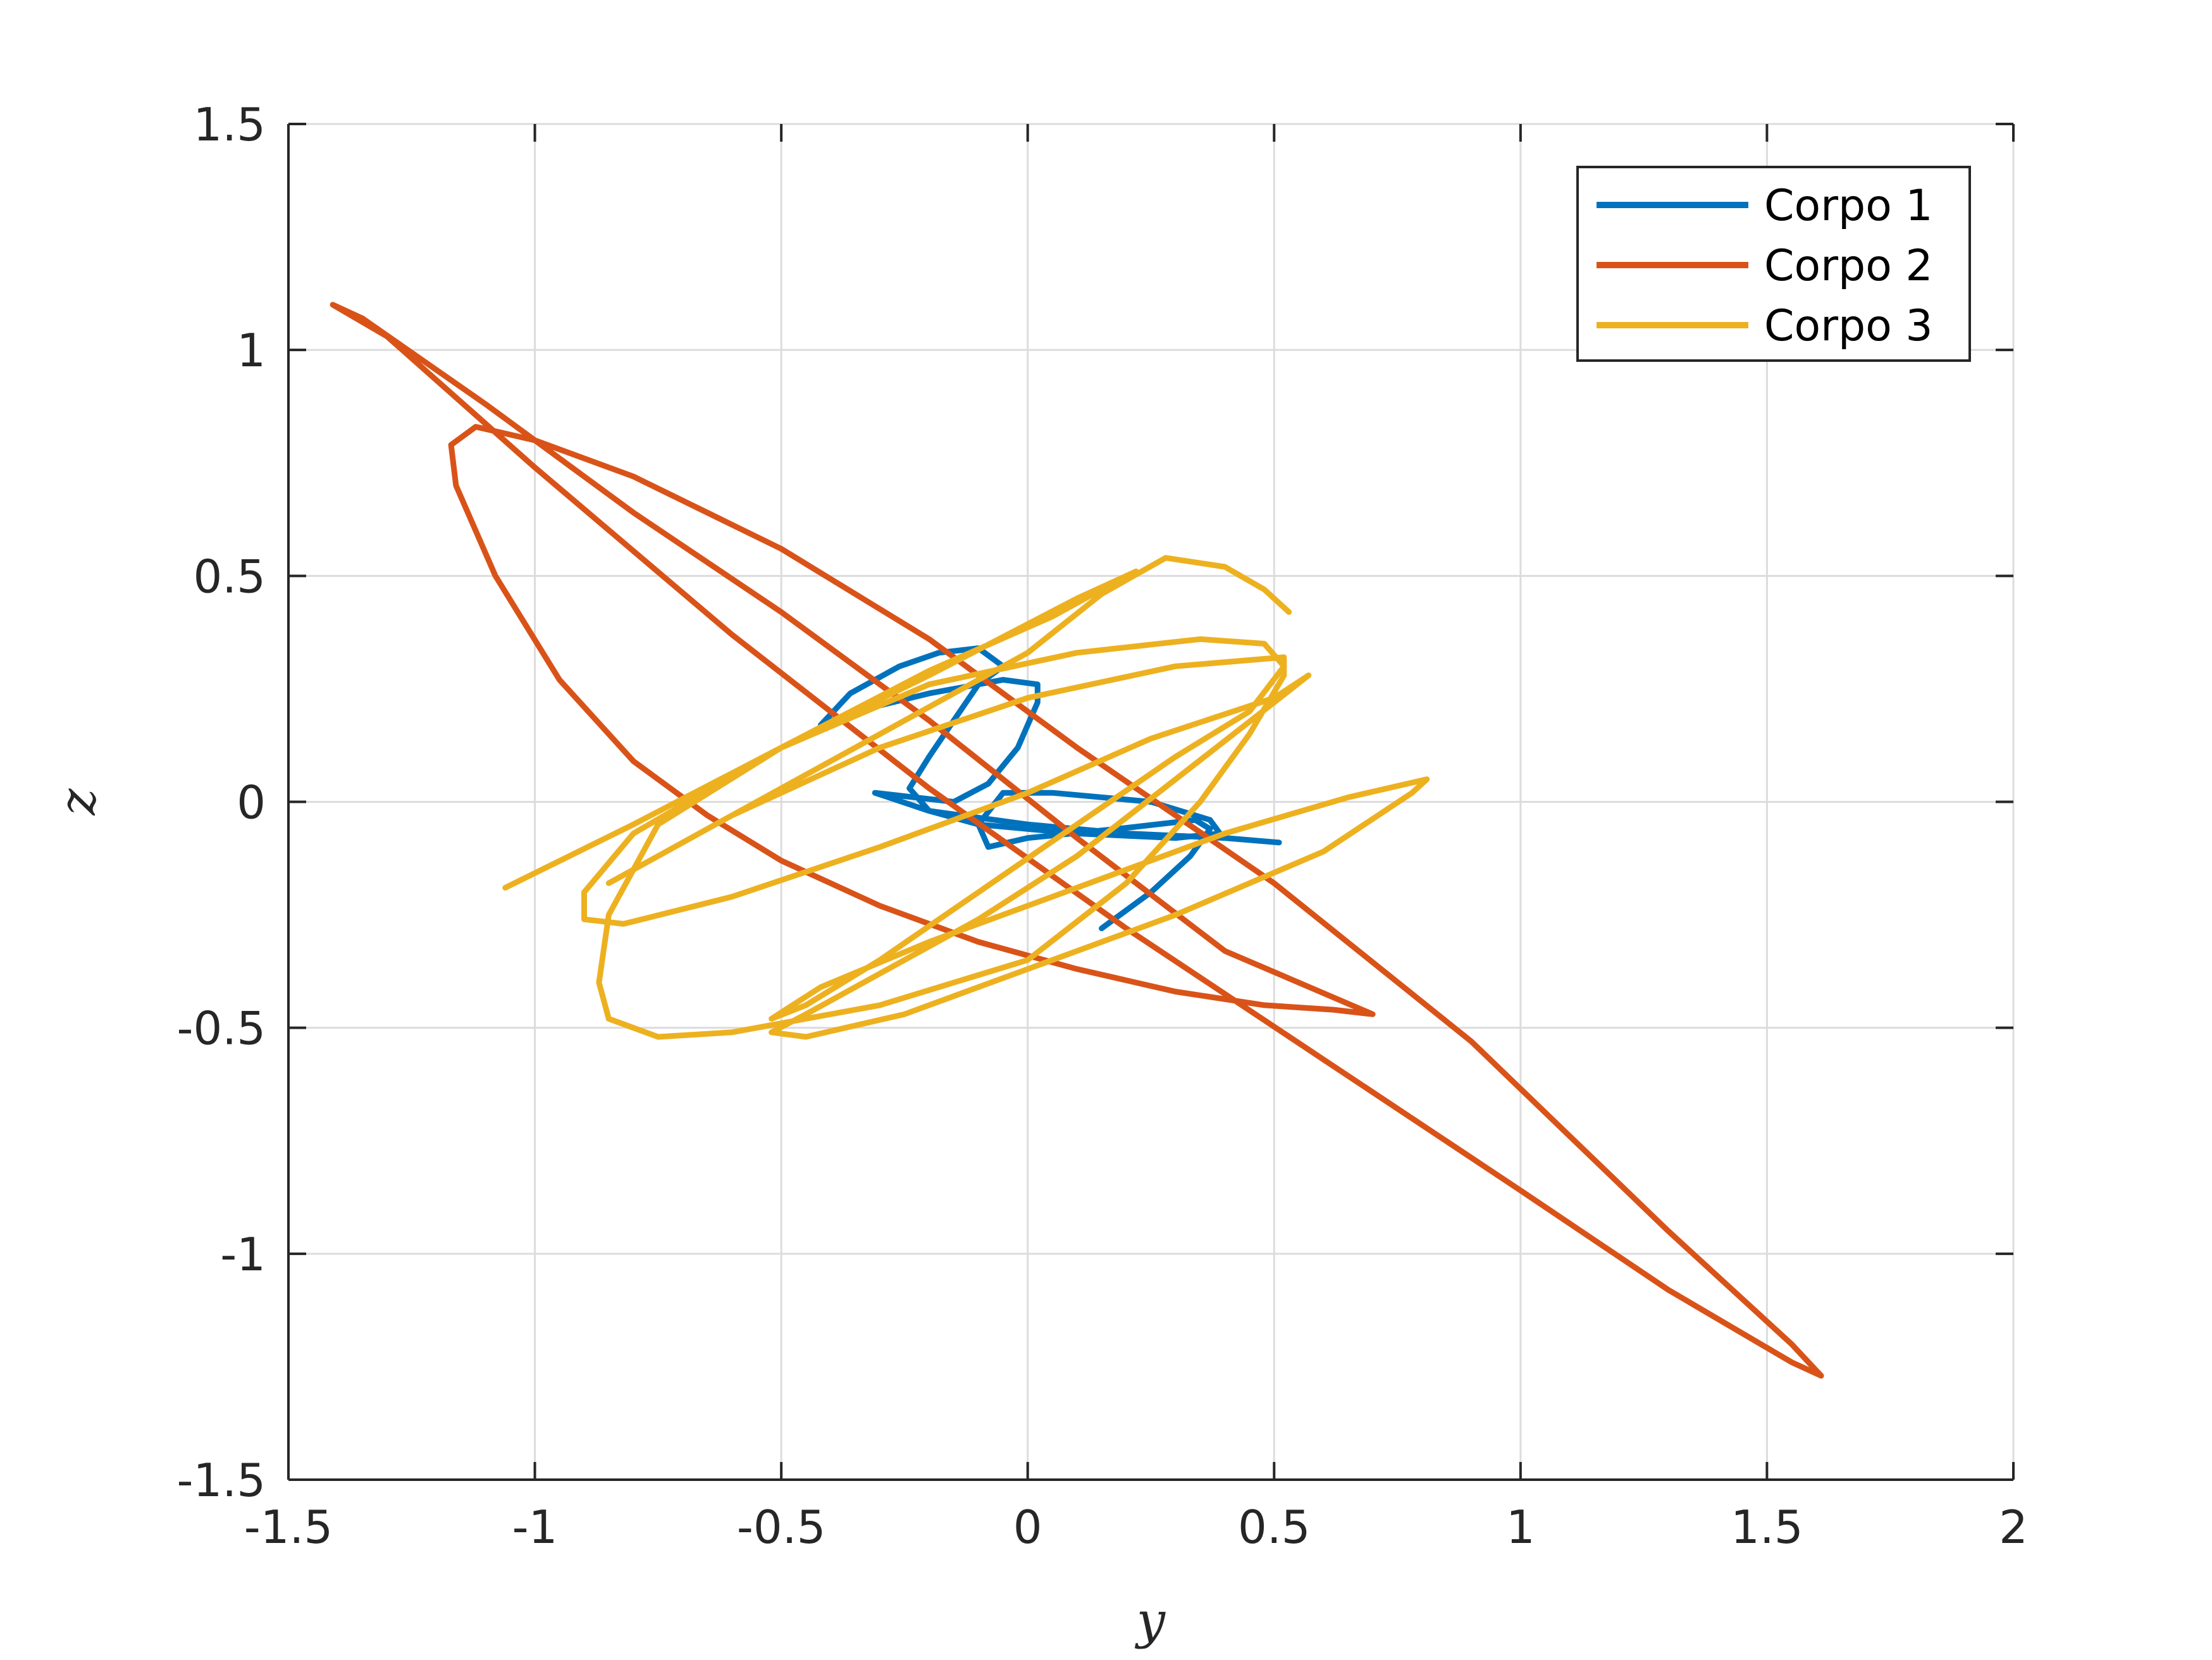 Image resolution: width=2212 pixels, height=1660 pixels. What do you see at coordinates (1767, 1527) in the screenshot?
I see `x-tick-label: 1.5` at bounding box center [1767, 1527].